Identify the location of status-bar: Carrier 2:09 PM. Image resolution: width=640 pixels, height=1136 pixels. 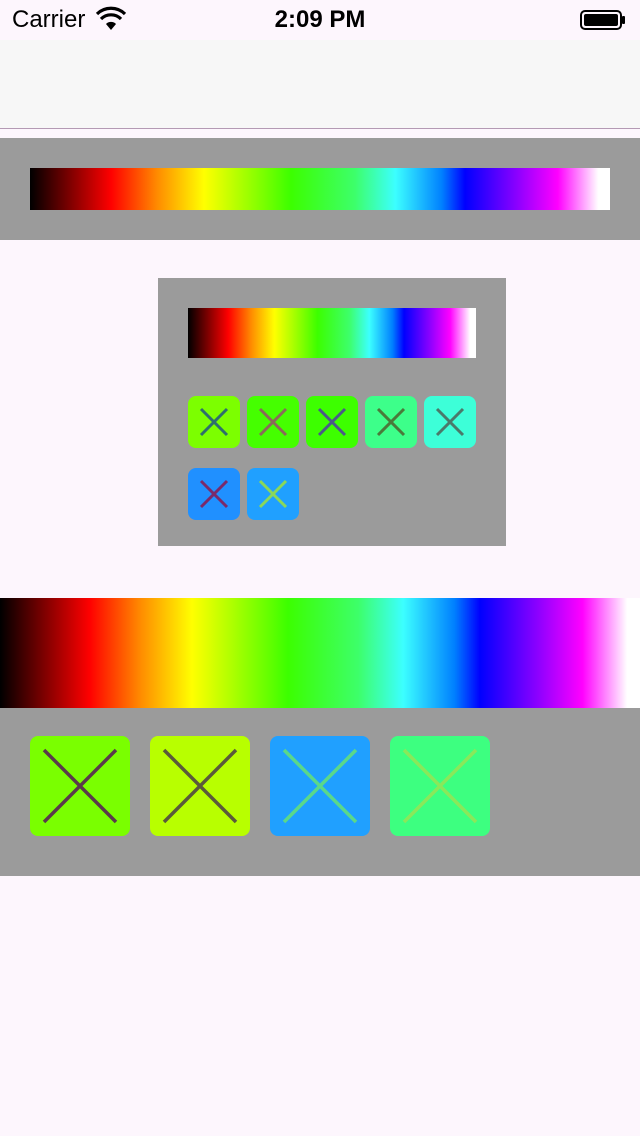
(320, 20).